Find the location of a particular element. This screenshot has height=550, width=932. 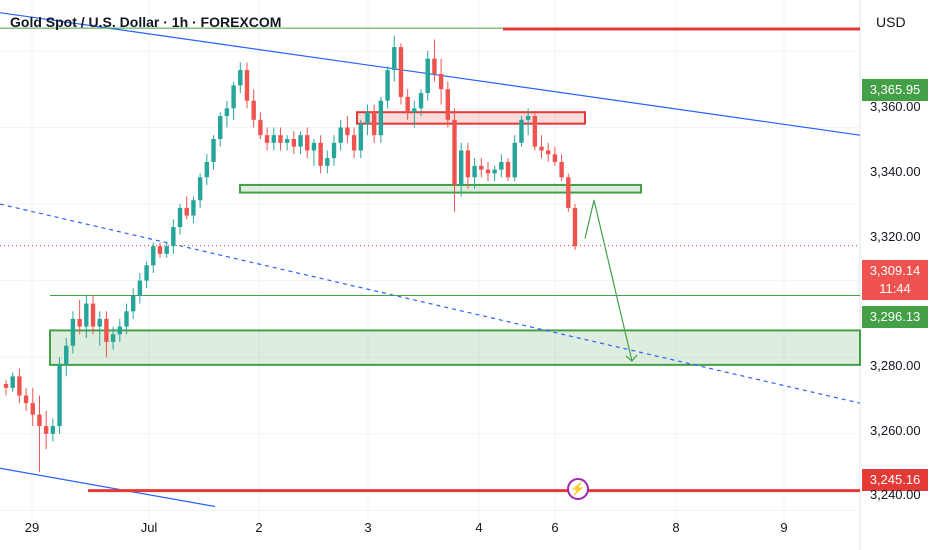

x-tick: 6 is located at coordinates (555, 527).